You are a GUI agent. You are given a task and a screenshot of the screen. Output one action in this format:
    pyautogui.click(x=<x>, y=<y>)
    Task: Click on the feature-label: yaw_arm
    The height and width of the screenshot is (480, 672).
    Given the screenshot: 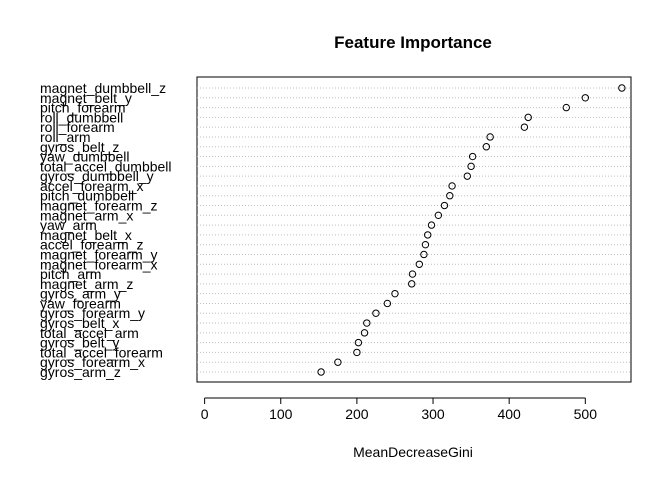 What is the action you would take?
    pyautogui.click(x=68, y=225)
    